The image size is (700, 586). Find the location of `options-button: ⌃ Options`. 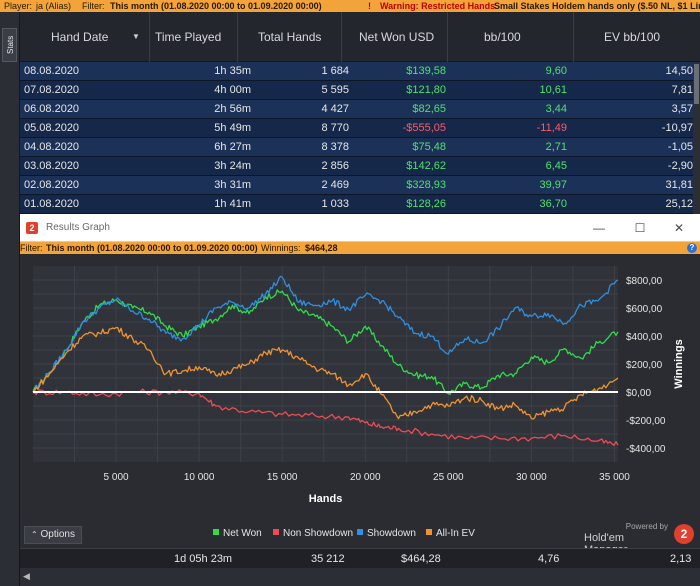

options-button: ⌃ Options is located at coordinates (53, 535).